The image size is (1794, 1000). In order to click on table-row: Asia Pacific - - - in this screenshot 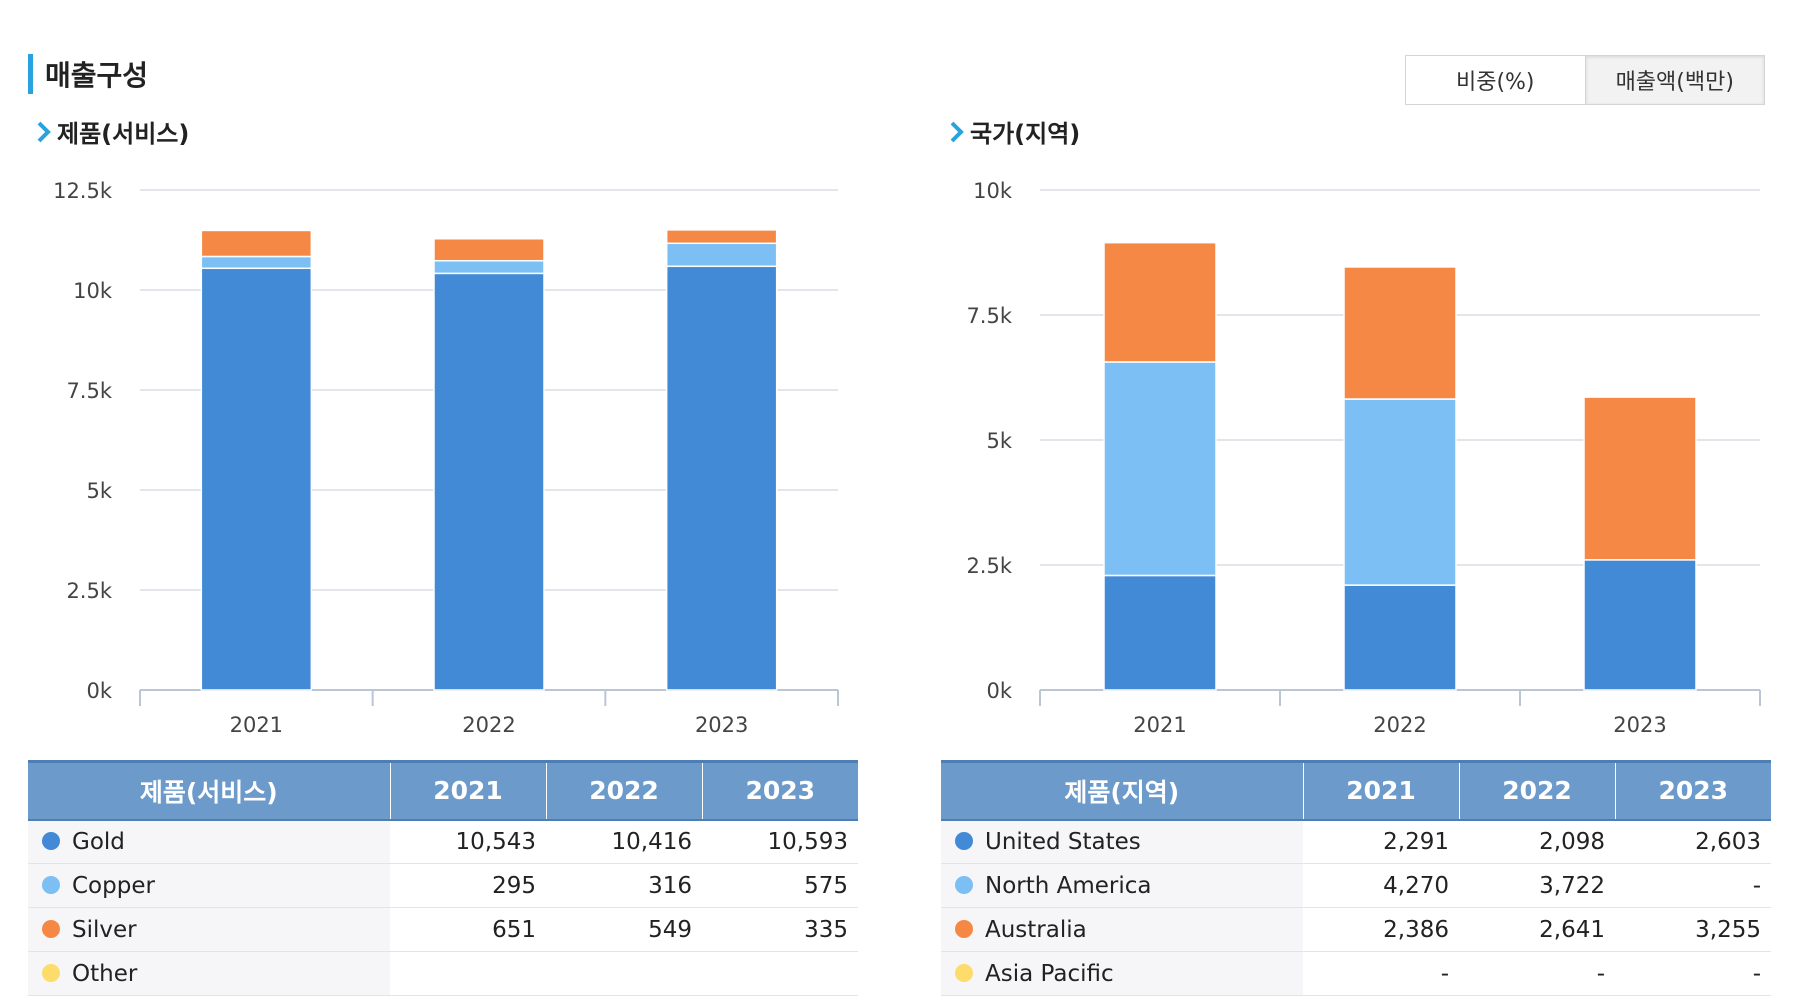, I will do `click(1356, 973)`.